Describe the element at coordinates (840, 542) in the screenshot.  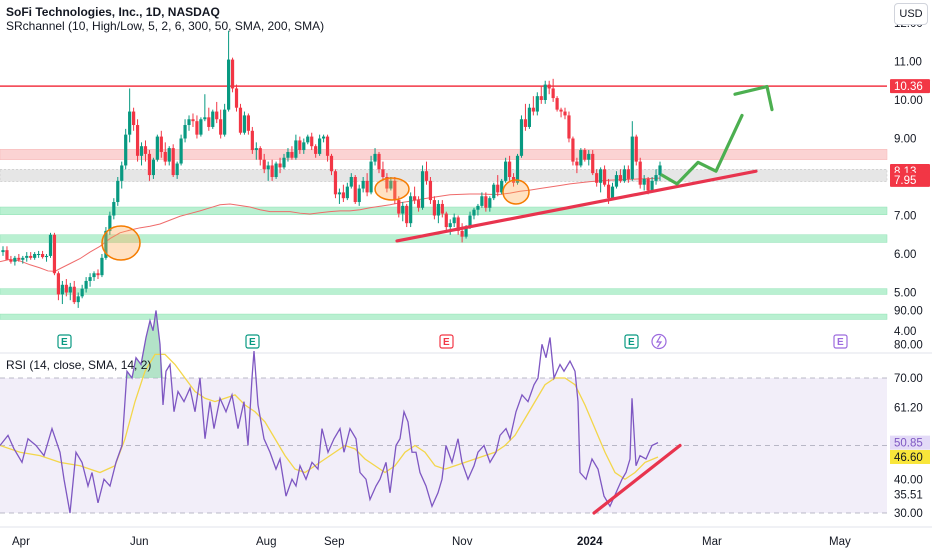
I see `time-axis-label: May` at that location.